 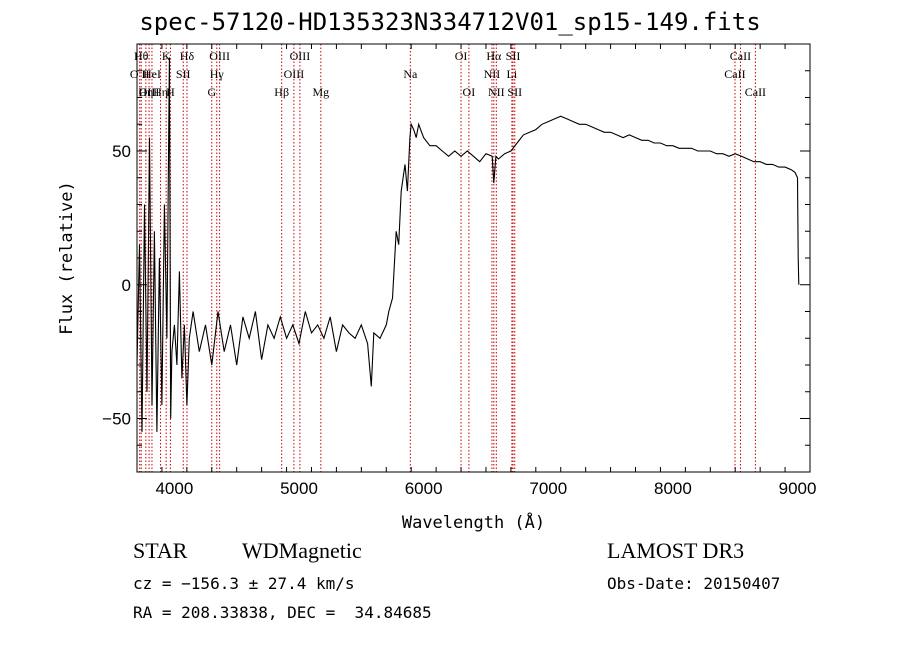 What do you see at coordinates (694, 583) in the screenshot?
I see `obs-date-label: Obs-Date: 20150407` at bounding box center [694, 583].